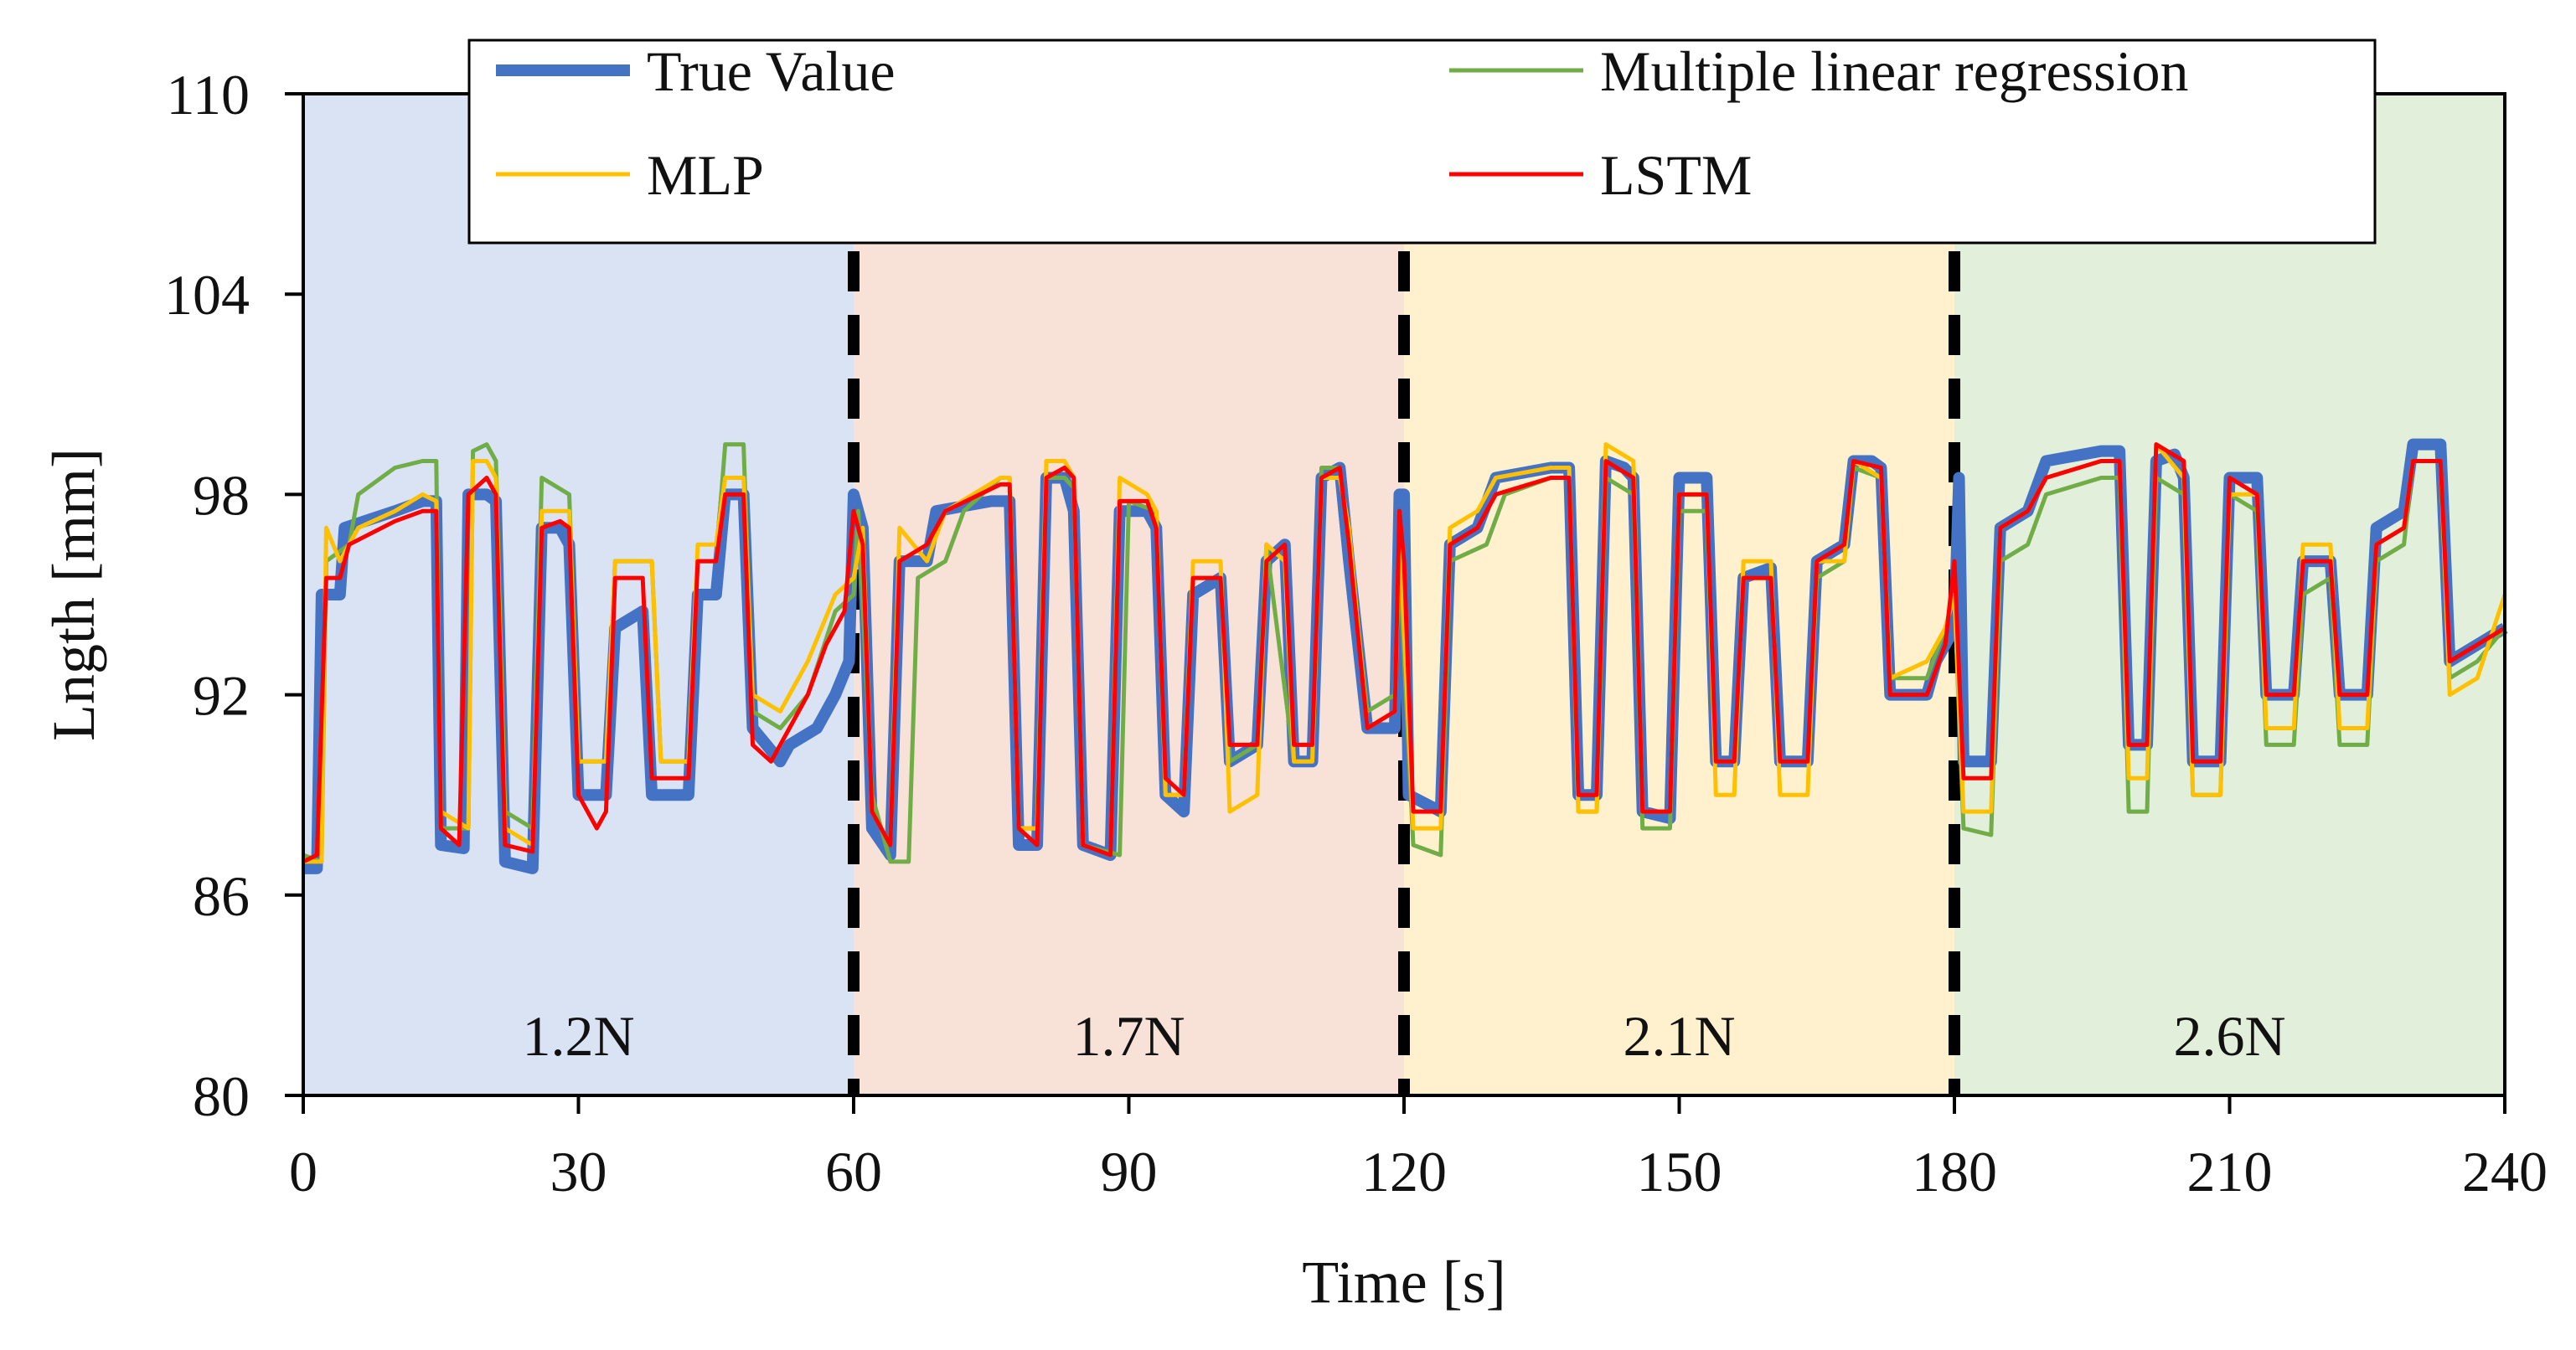  Describe the element at coordinates (771, 71) in the screenshot. I see `legend-label-1: True Value` at that location.